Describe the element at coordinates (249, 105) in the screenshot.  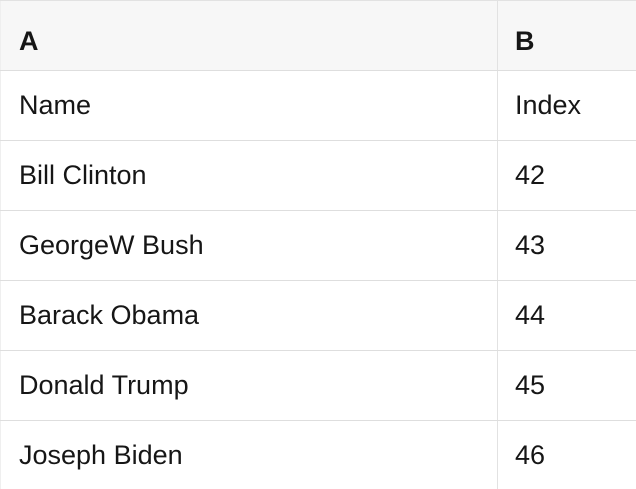
I see `cell-name-header: Name` at that location.